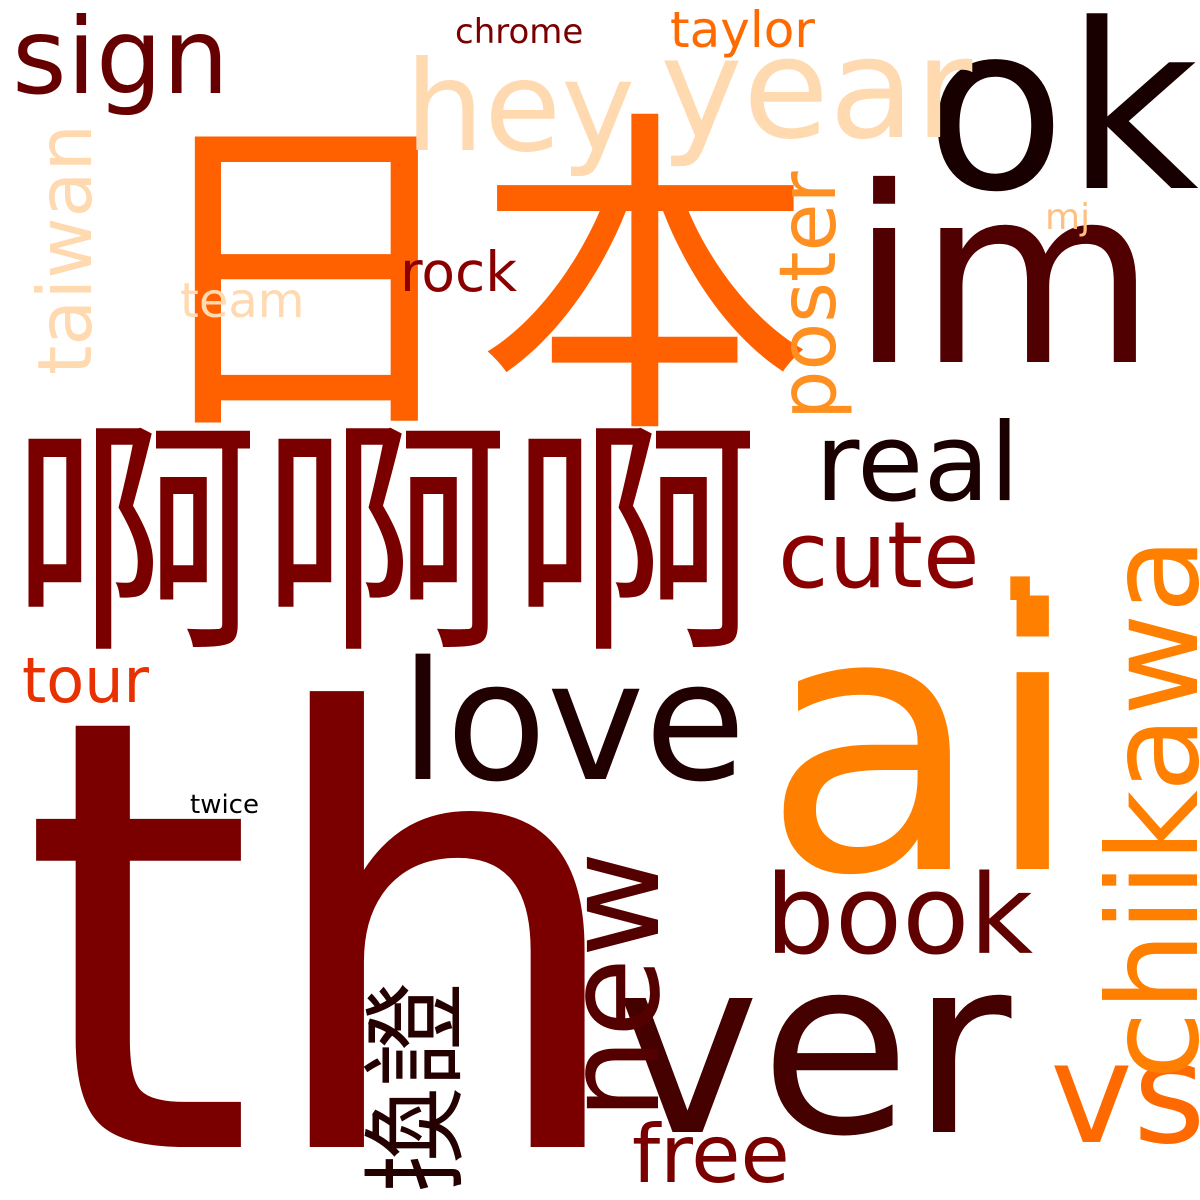 The image size is (1200, 1200). What do you see at coordinates (573, 722) in the screenshot?
I see `word-love: love` at bounding box center [573, 722].